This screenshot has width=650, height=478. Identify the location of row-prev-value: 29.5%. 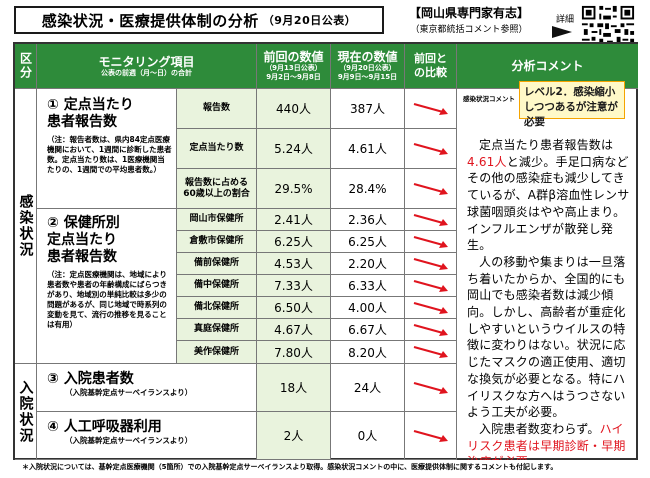
(294, 189).